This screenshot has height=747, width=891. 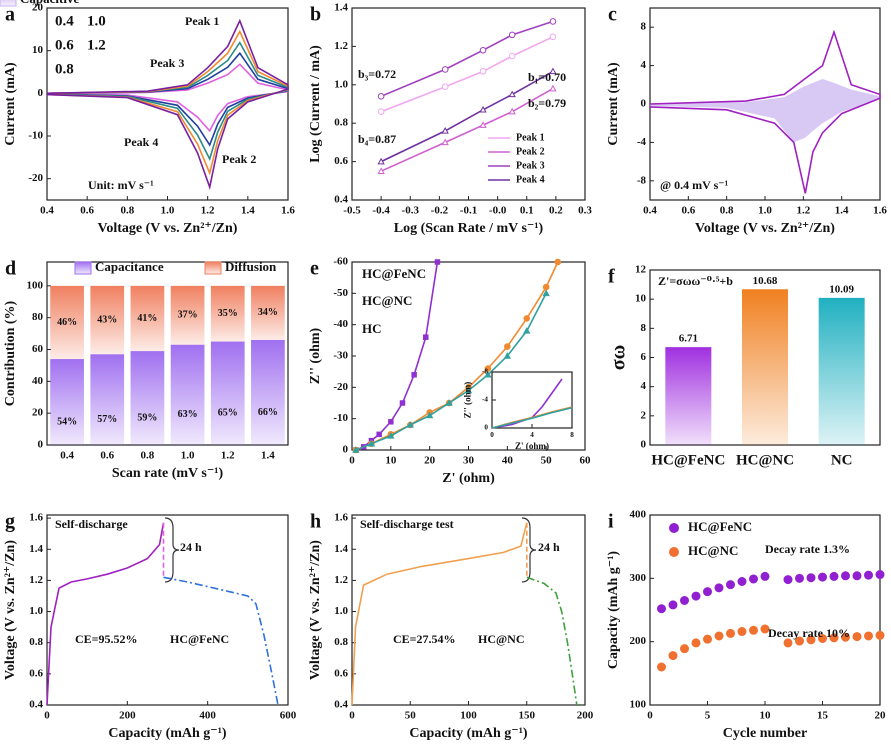 I want to click on x-tick-label: 0.4, so click(x=67, y=456).